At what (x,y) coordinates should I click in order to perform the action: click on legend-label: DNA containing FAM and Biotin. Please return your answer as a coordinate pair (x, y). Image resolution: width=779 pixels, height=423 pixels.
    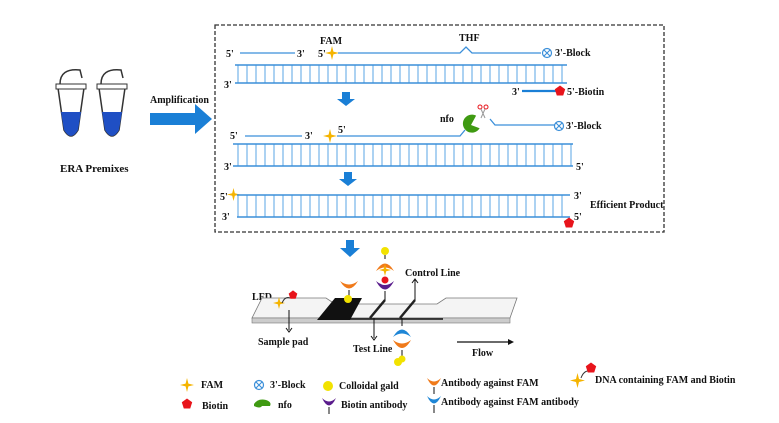
    Looking at the image, I should click on (665, 380).